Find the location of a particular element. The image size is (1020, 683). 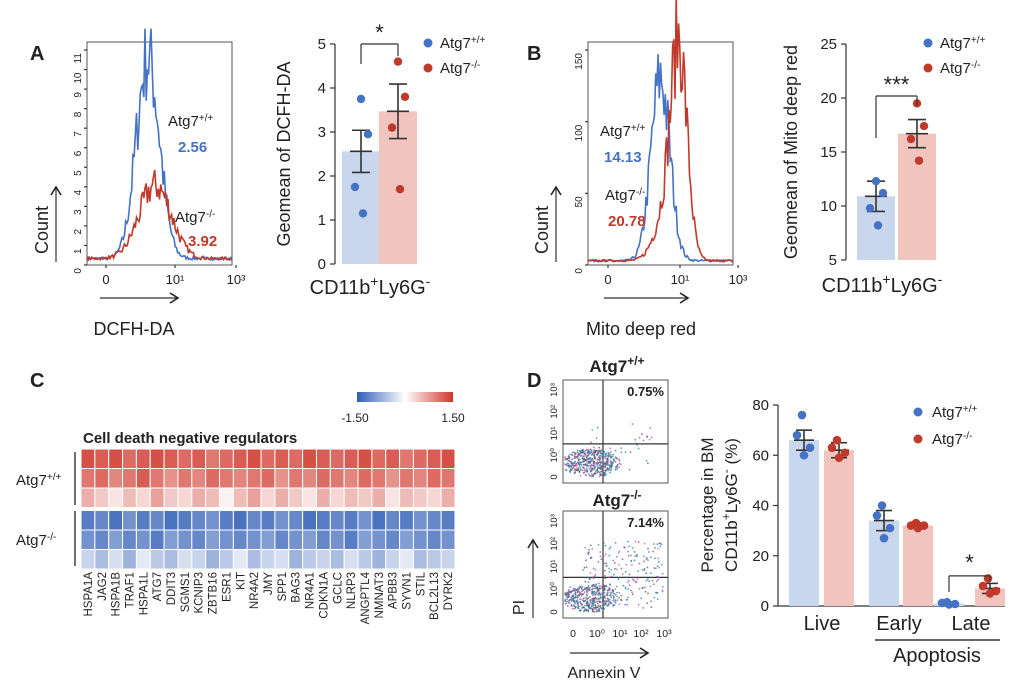

heat-gene-label: ANGPTL4 is located at coordinates (366, 597).